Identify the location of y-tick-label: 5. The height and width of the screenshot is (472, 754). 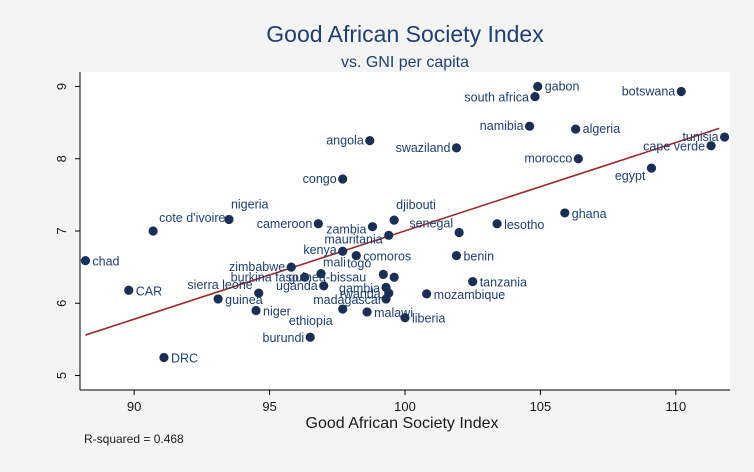
(61, 375).